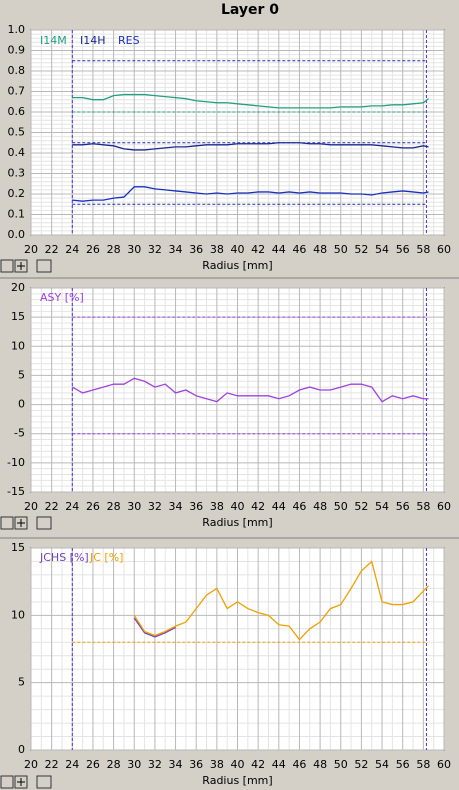 The image size is (459, 790). Describe the element at coordinates (17, 50) in the screenshot. I see `y-tick-label: 0.9` at that location.